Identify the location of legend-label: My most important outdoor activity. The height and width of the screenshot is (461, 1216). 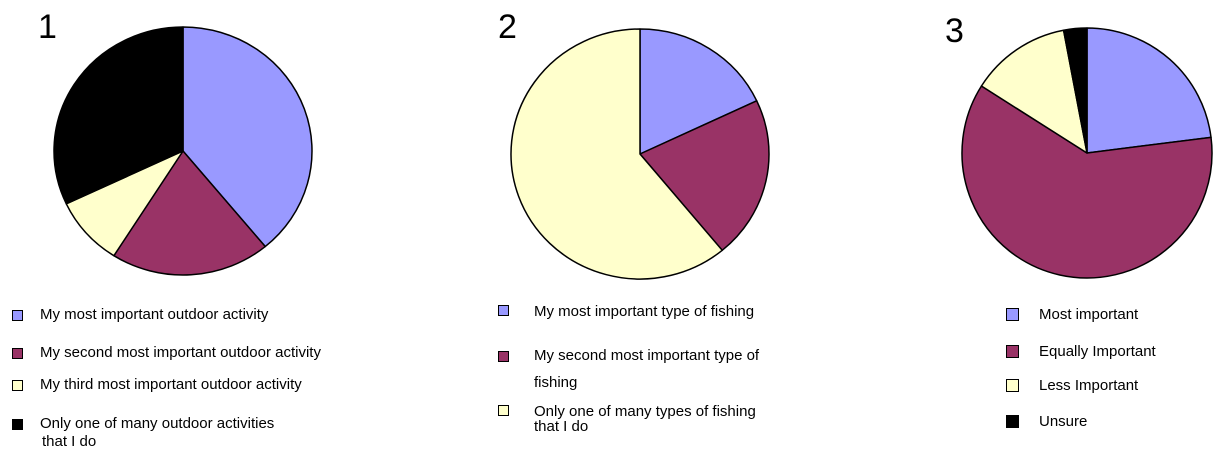
(154, 315).